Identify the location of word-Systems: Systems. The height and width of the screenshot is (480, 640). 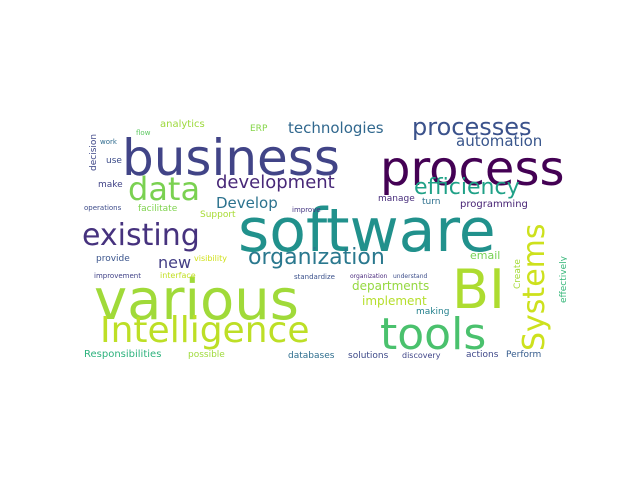
(534, 287).